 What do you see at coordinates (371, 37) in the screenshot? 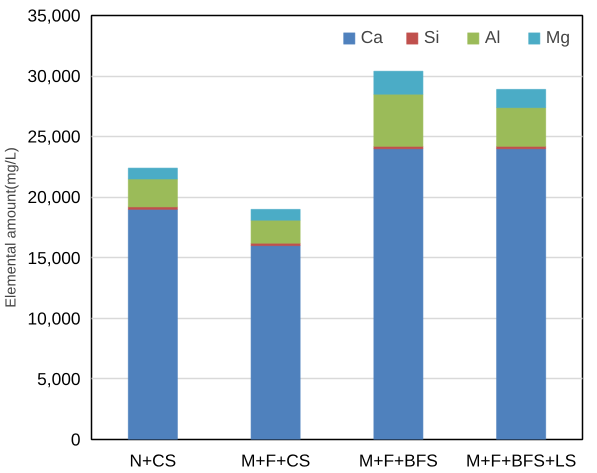
I see `legend-label: Ca` at bounding box center [371, 37].